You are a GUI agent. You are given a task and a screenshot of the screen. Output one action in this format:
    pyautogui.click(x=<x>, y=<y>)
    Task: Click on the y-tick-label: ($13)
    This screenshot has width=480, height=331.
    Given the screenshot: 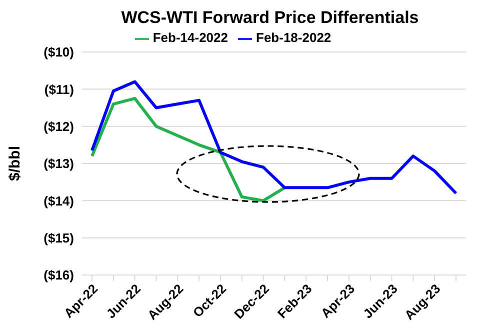 What is the action you would take?
    pyautogui.click(x=59, y=164)
    